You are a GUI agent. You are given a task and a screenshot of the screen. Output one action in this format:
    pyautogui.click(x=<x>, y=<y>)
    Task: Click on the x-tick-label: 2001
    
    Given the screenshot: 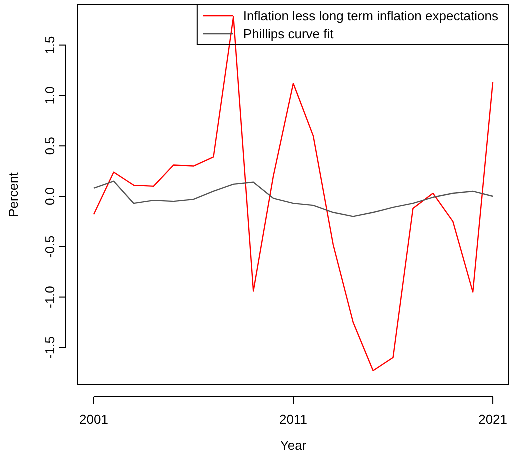 What is the action you would take?
    pyautogui.click(x=94, y=419)
    